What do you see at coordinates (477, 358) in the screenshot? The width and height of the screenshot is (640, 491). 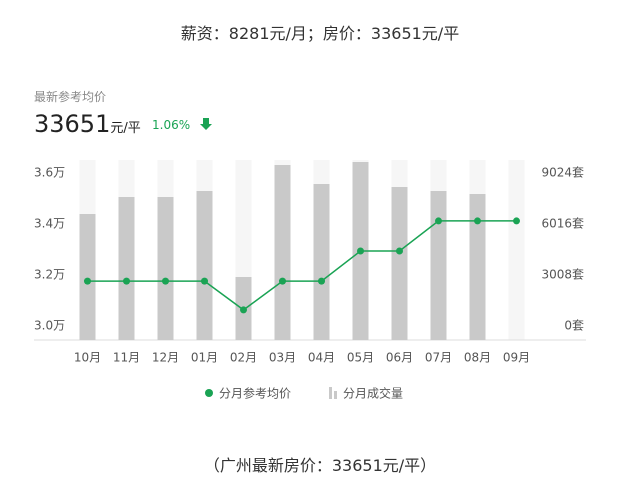 I see `x-tick-label: 08月` at bounding box center [477, 358].